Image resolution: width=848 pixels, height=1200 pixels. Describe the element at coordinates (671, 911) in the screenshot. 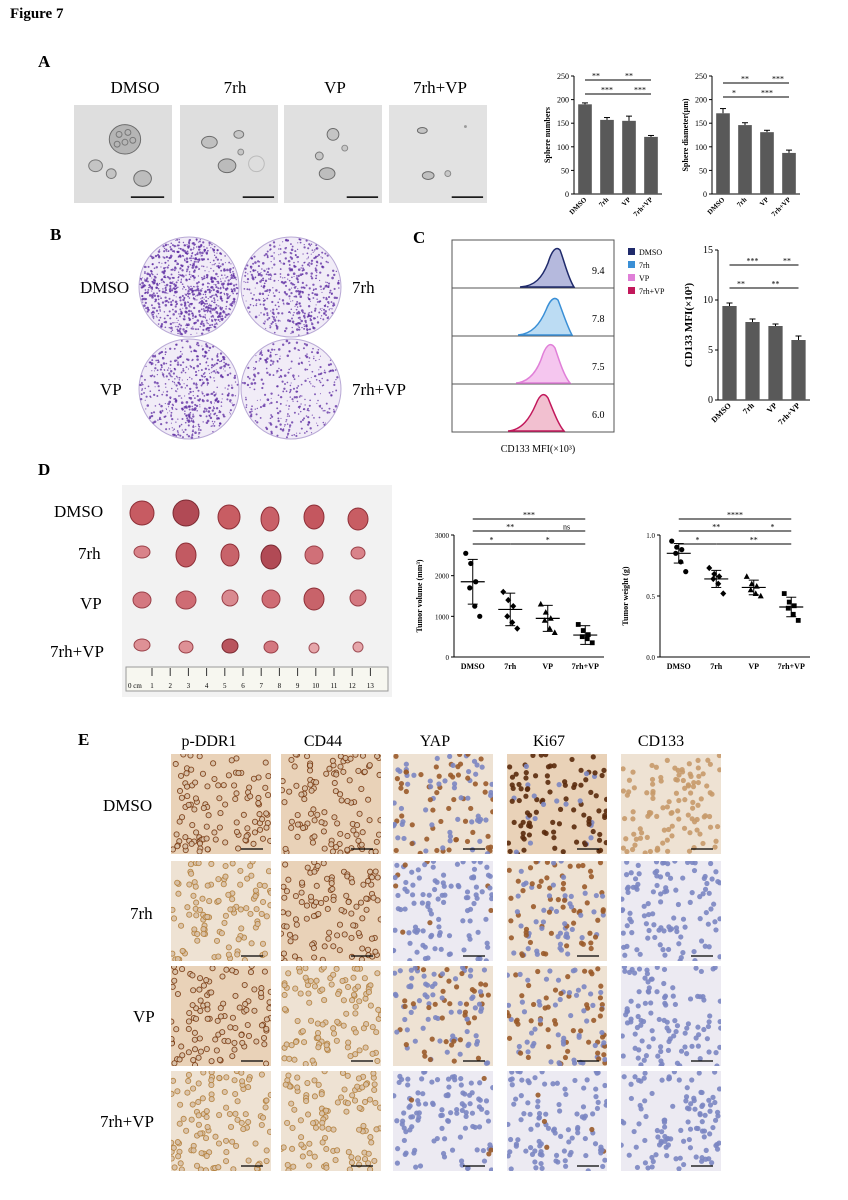

I see `ihc-image-cd133-7rh` at that location.